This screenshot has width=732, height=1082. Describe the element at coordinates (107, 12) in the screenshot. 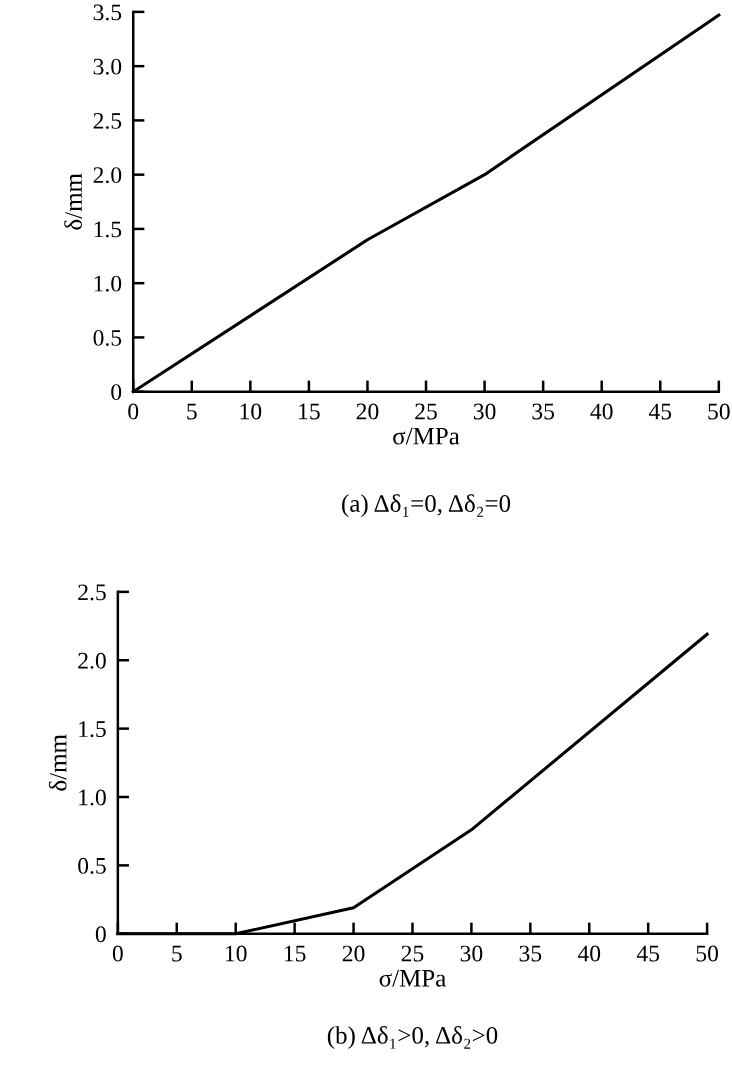

I see `y-tick-label: 3.5` at that location.